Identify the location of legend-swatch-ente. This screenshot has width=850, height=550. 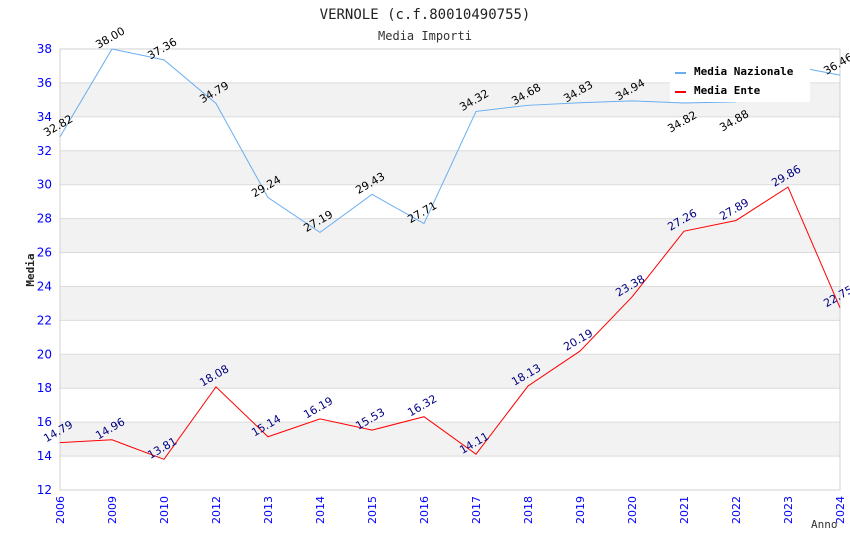
(680, 92).